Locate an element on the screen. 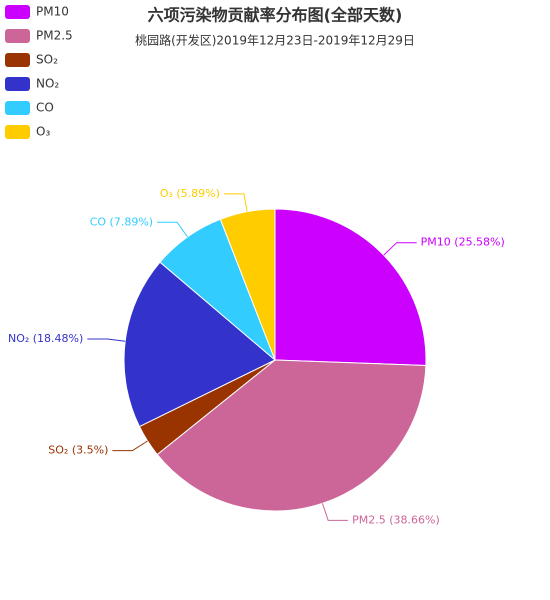  chart-subtitle: 桃园路(开发区)2019年12月23日-2019年12月29日 is located at coordinates (275, 40).